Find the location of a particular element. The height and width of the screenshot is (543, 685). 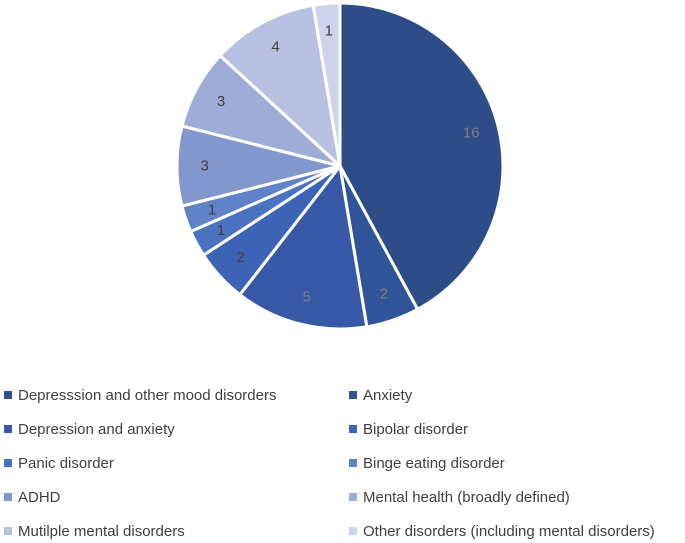

legend-label: ADHD is located at coordinates (39, 497).